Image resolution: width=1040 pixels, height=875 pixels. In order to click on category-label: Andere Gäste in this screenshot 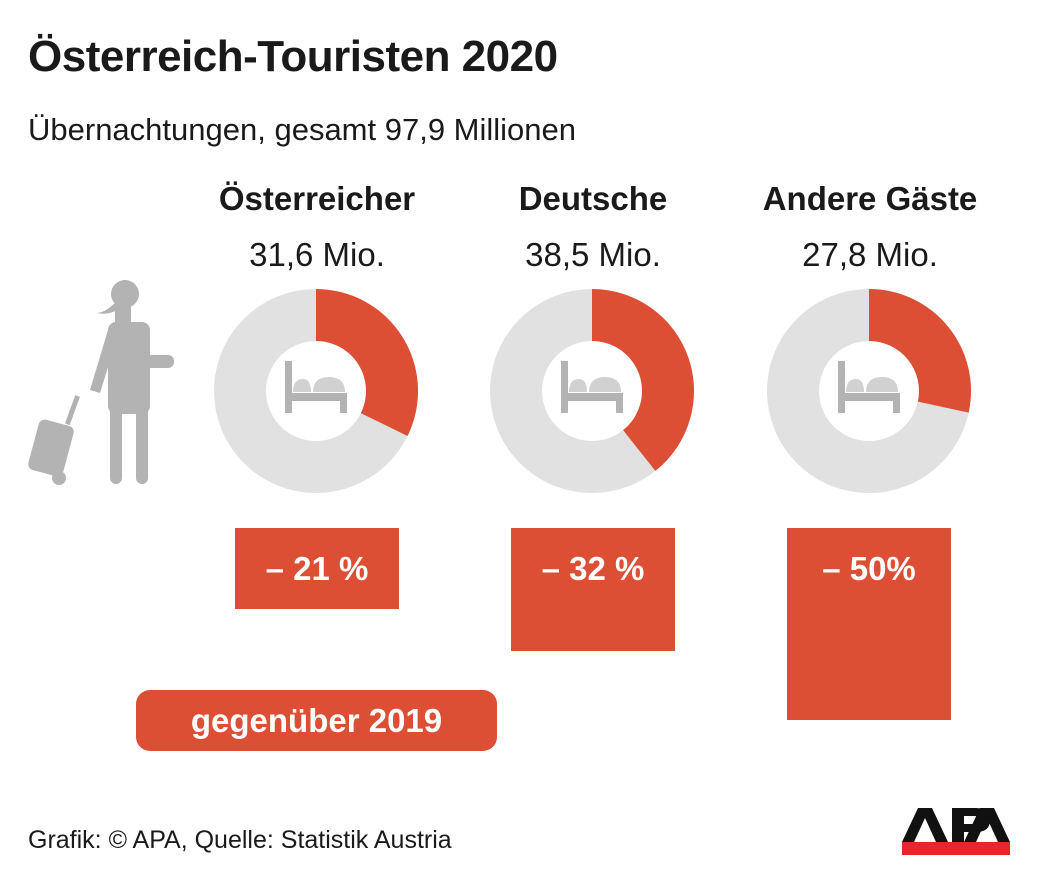, I will do `click(870, 198)`.